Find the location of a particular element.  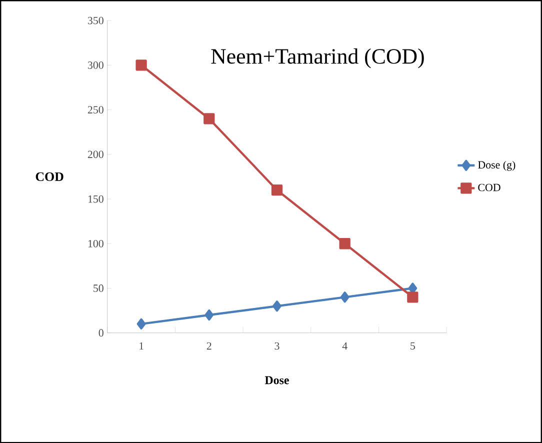

y-tick-label: 300 is located at coordinates (96, 65).